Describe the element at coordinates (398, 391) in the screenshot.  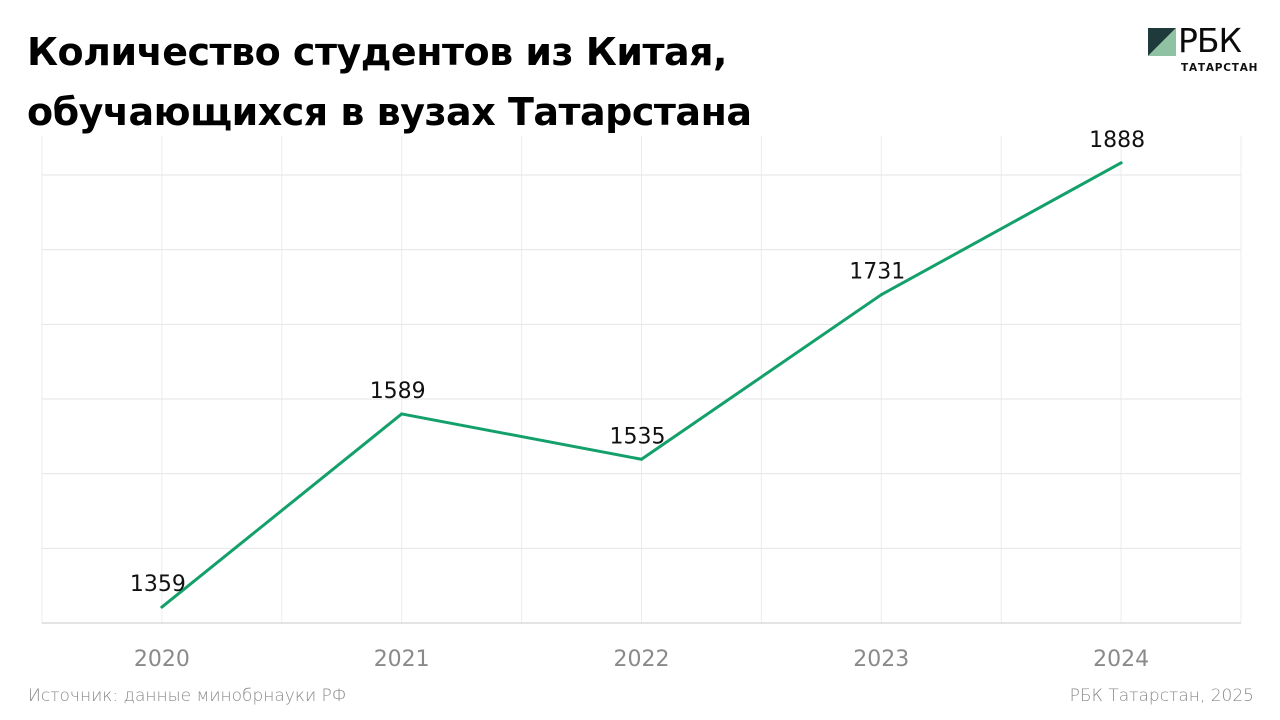
I see `data-label: 1589` at that location.